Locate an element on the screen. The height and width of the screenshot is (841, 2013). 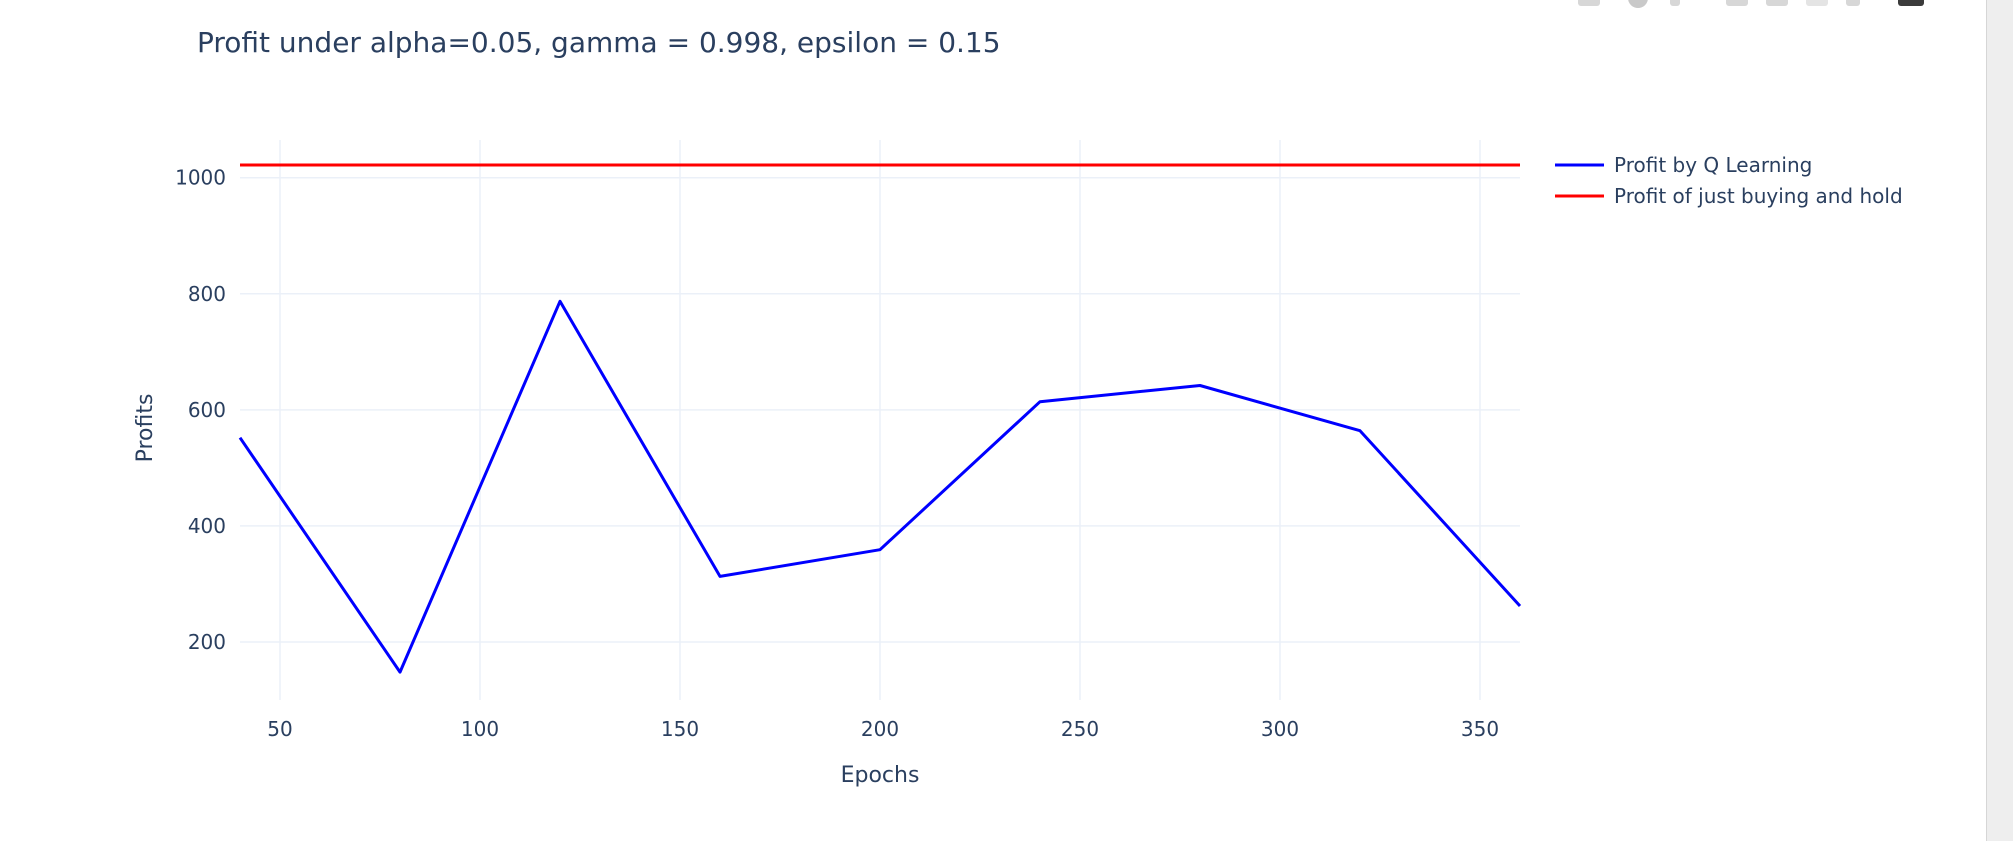
y-tick-label: 400 is located at coordinates (207, 526).